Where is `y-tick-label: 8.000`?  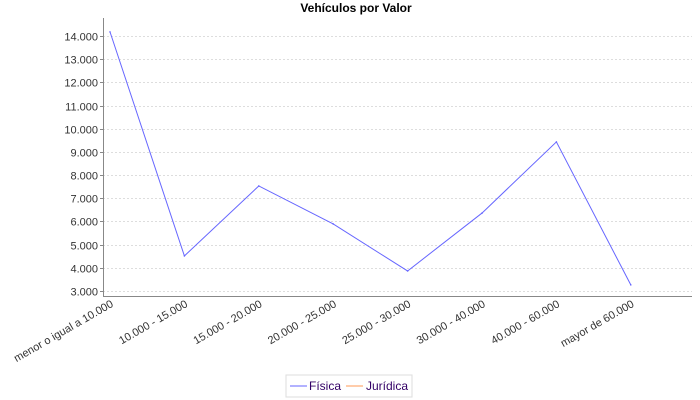
y-tick-label: 8.000 is located at coordinates (84, 177).